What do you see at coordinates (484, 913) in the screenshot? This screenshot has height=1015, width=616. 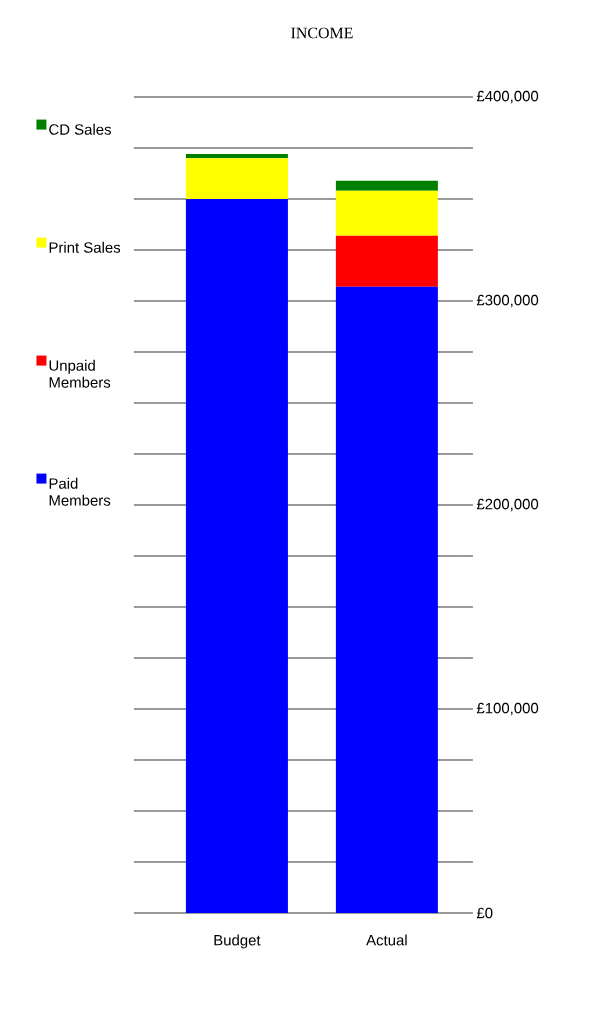 I see `y-tick-label: £0` at bounding box center [484, 913].